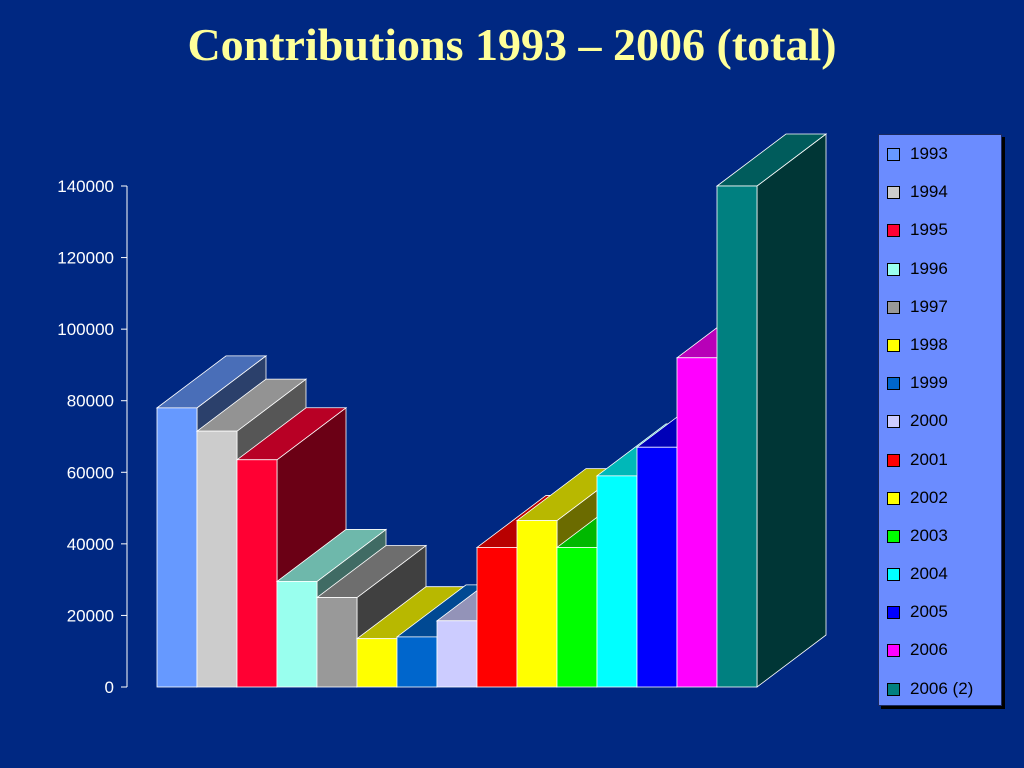  I want to click on legend-label: 2004, so click(929, 574).